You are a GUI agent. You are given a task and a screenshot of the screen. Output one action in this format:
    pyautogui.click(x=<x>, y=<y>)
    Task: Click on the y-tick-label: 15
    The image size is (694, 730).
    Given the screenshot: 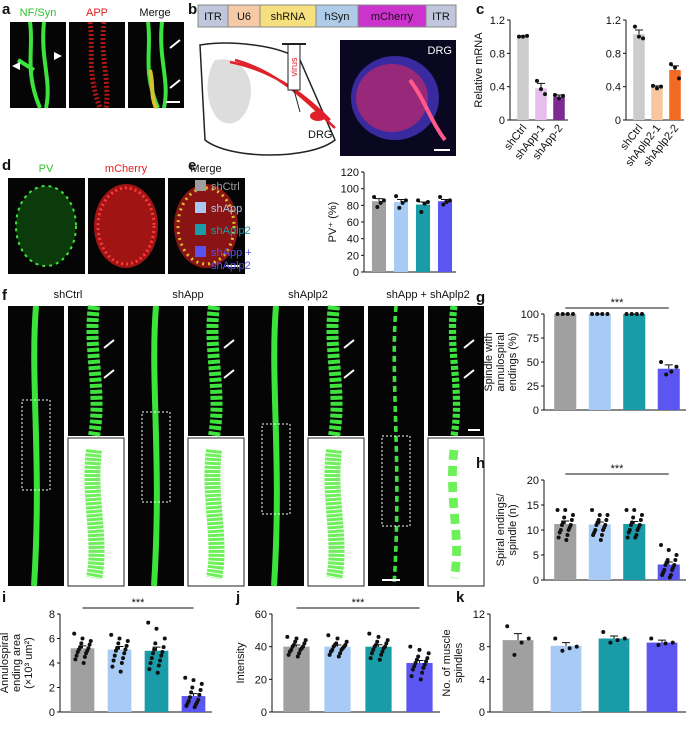 What is the action you would take?
    pyautogui.click(x=533, y=506)
    